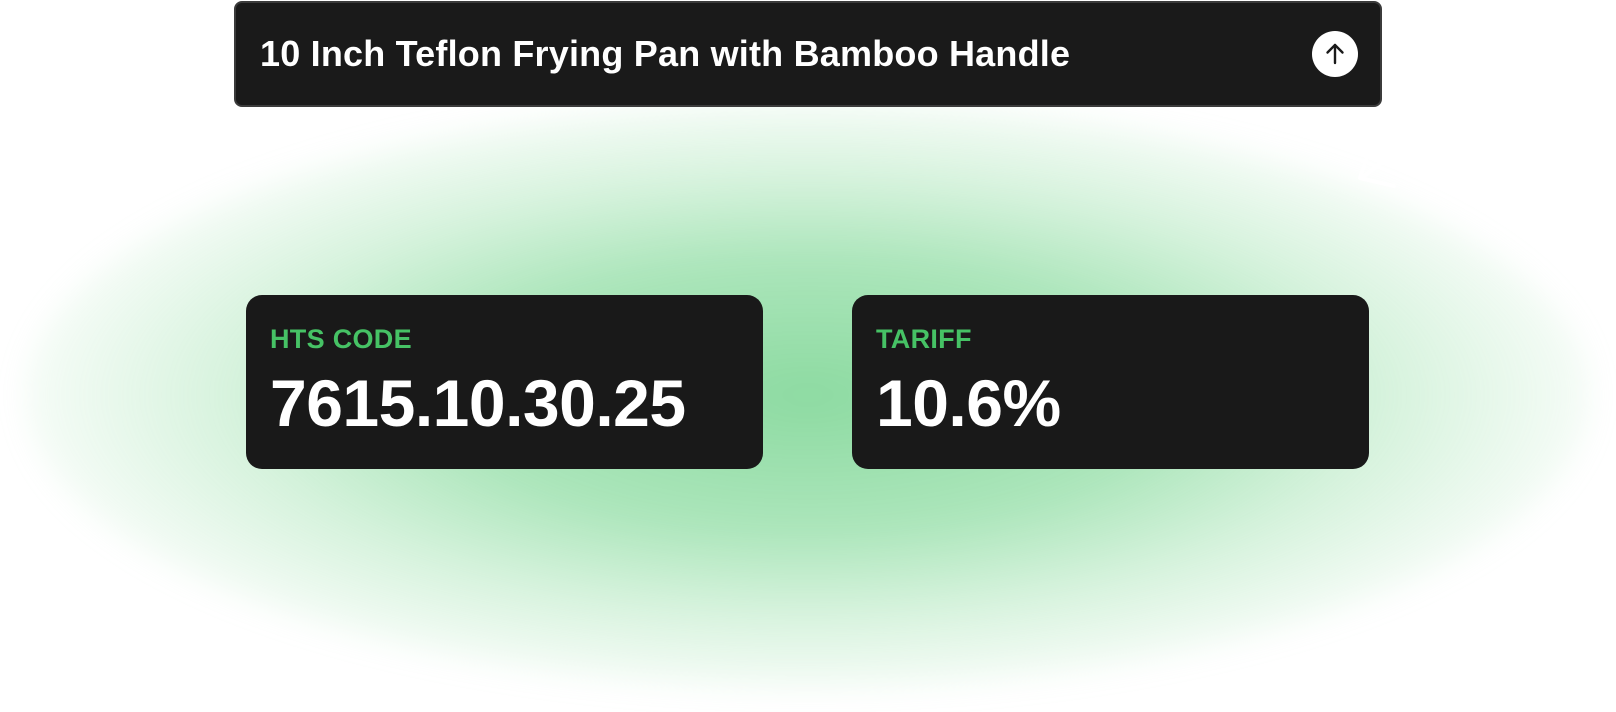  I want to click on hts-code-label: HTS CODE, so click(341, 339).